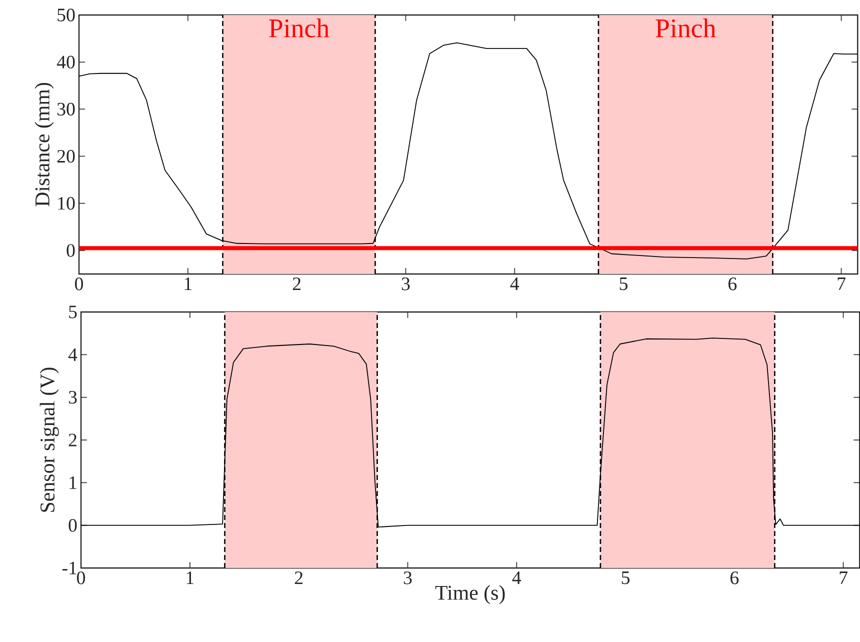 The height and width of the screenshot is (642, 860). What do you see at coordinates (470, 594) in the screenshot?
I see `x-axis-title: Time (s)` at bounding box center [470, 594].